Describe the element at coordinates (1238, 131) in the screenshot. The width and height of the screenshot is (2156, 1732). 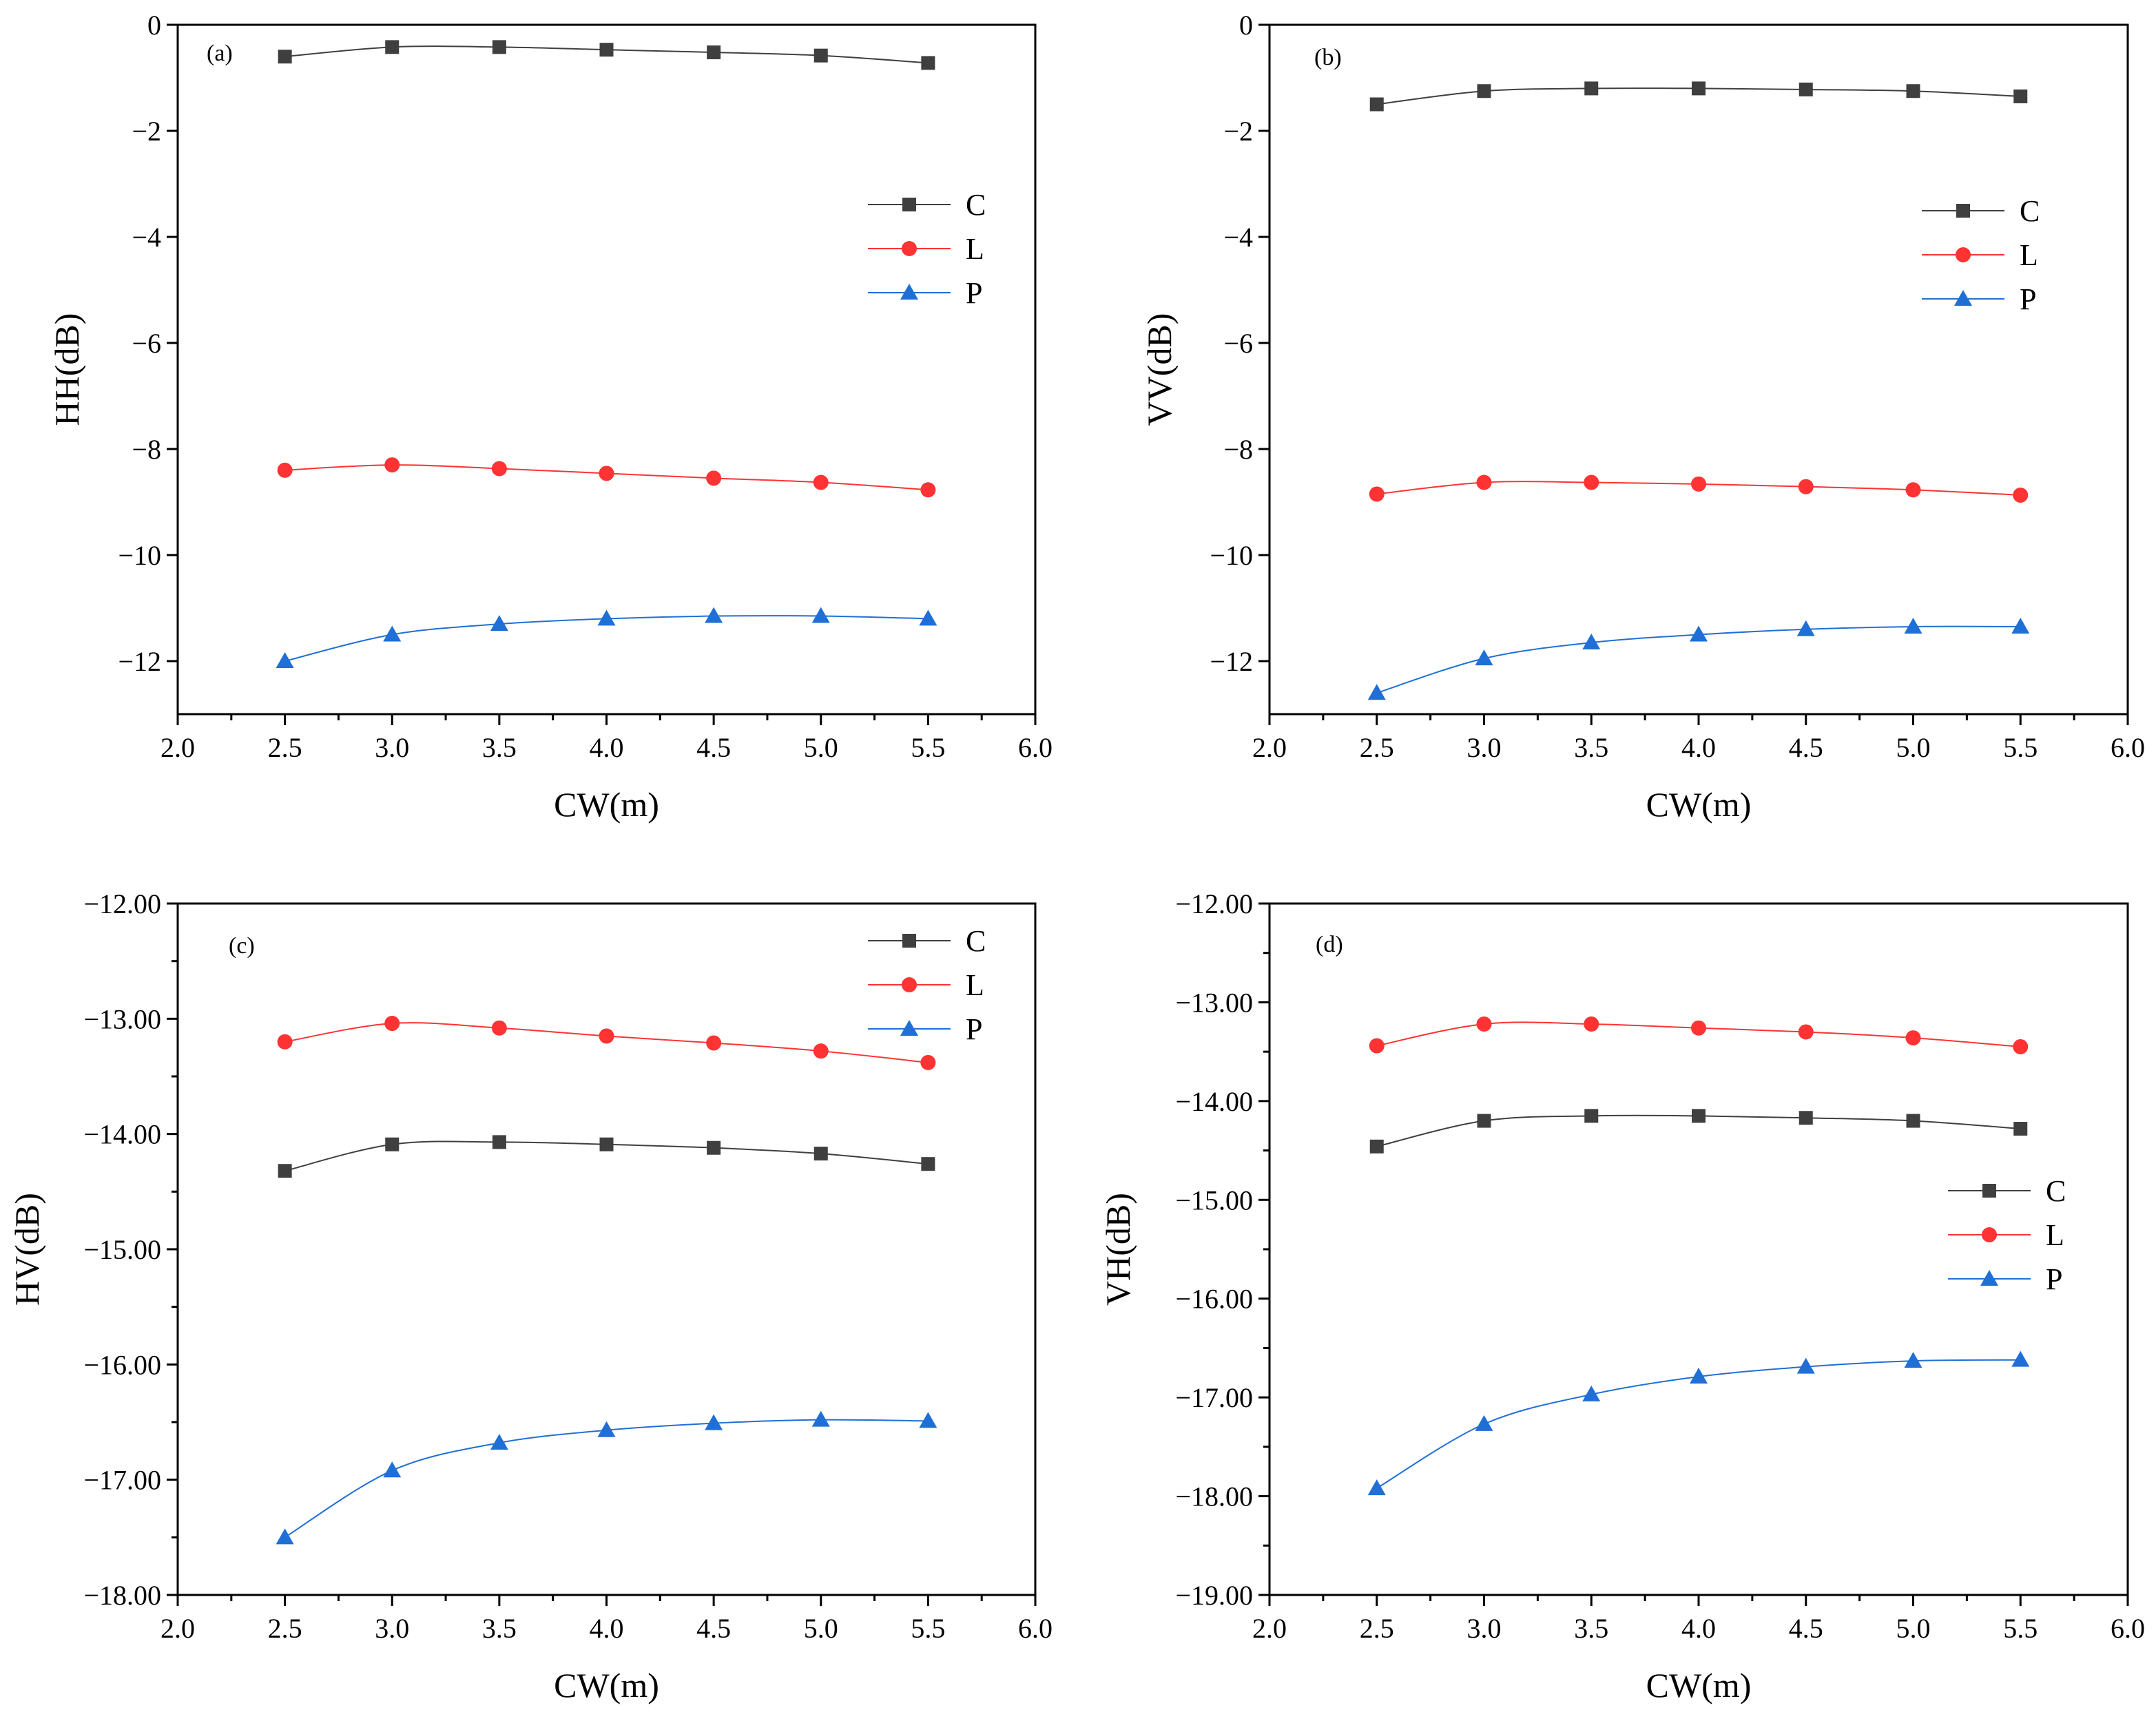
I see `y-tick-label: −2` at that location.